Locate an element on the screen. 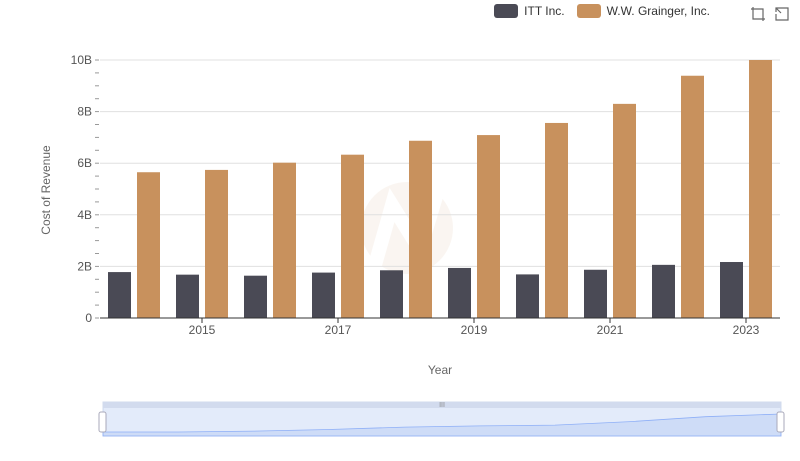  legend-swatch-itt is located at coordinates (506, 11).